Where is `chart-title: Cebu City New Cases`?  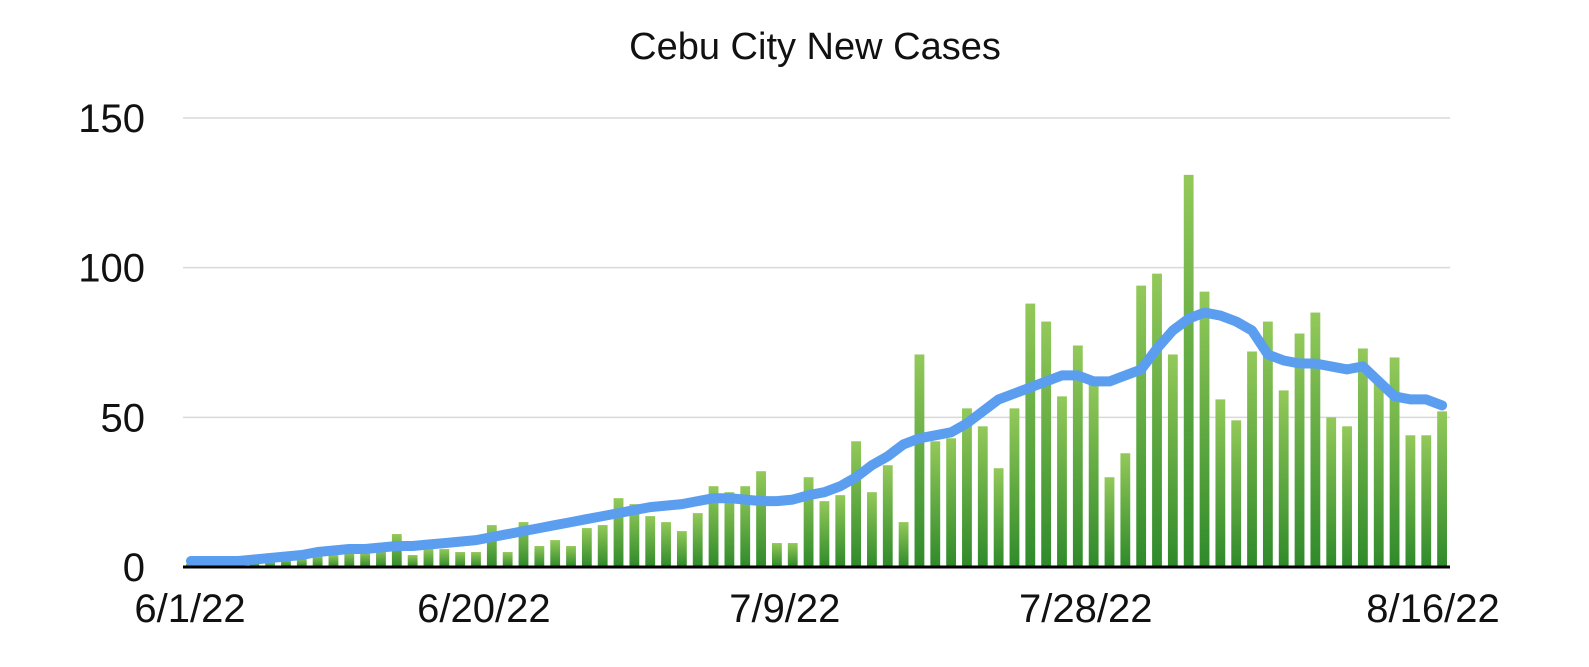 chart-title: Cebu City New Cases is located at coordinates (815, 47).